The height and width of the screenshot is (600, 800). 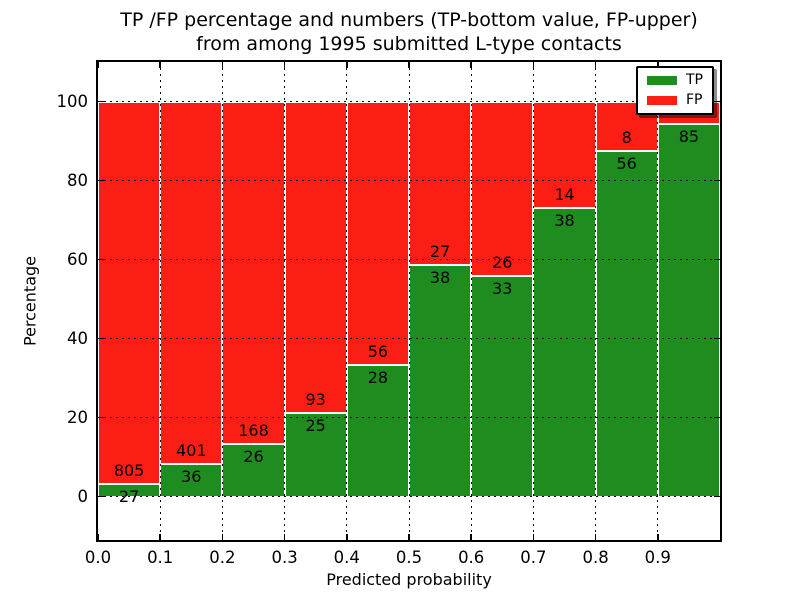 I want to click on y-tick-label: 100, so click(x=72, y=101).